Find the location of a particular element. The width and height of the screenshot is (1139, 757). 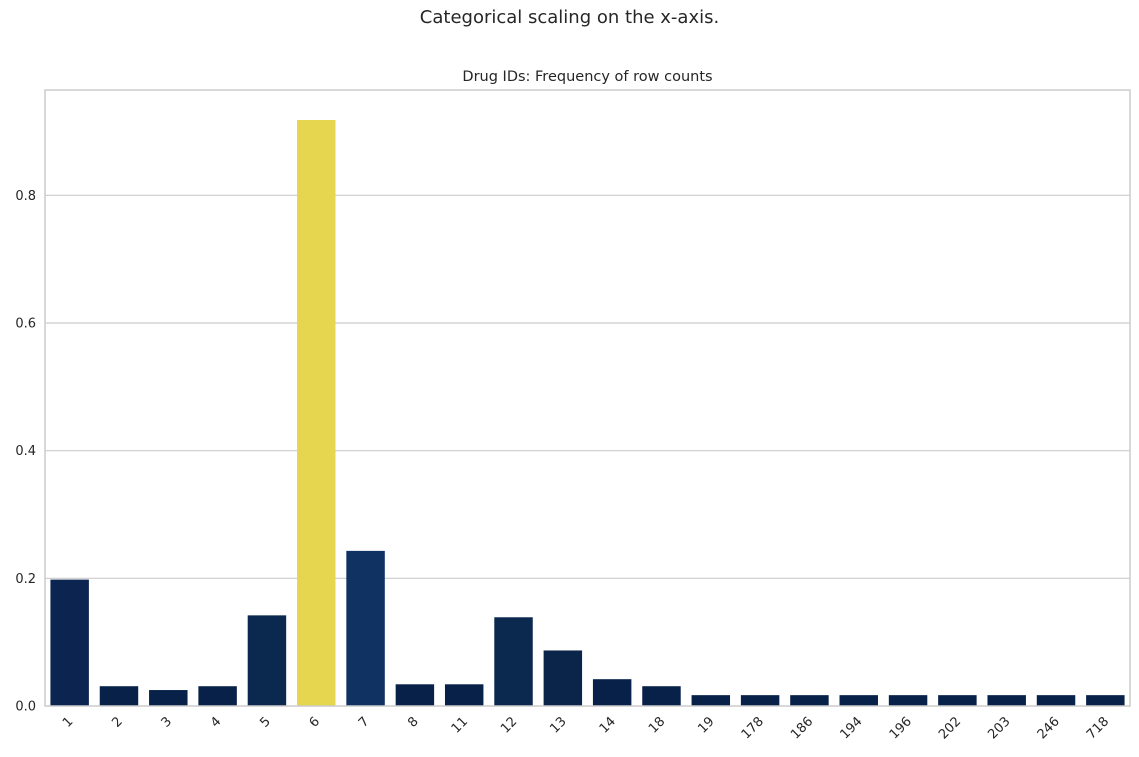

x-tick-label: 194 is located at coordinates (851, 728).